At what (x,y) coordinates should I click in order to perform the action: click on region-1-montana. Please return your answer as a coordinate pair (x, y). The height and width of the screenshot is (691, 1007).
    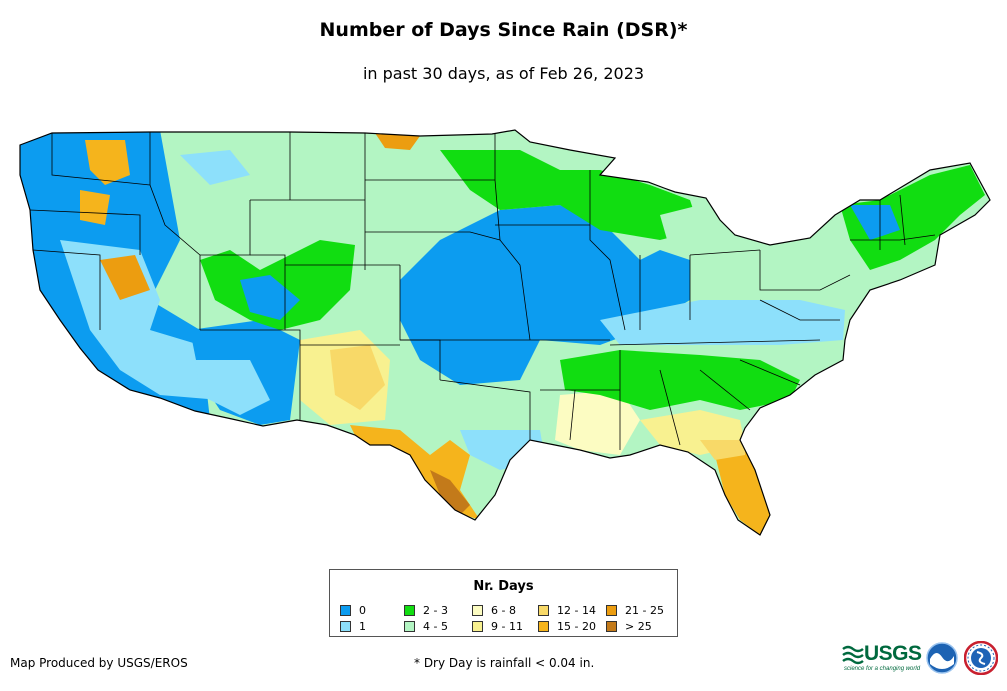
    Looking at the image, I should click on (215, 167).